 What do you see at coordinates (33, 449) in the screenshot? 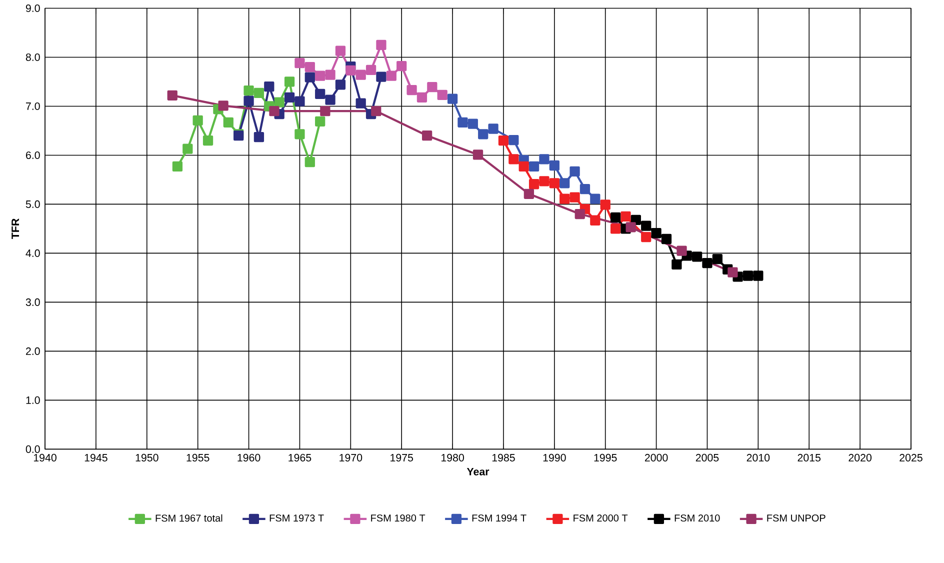
I see `y-tick-label: 0.0` at bounding box center [33, 449].